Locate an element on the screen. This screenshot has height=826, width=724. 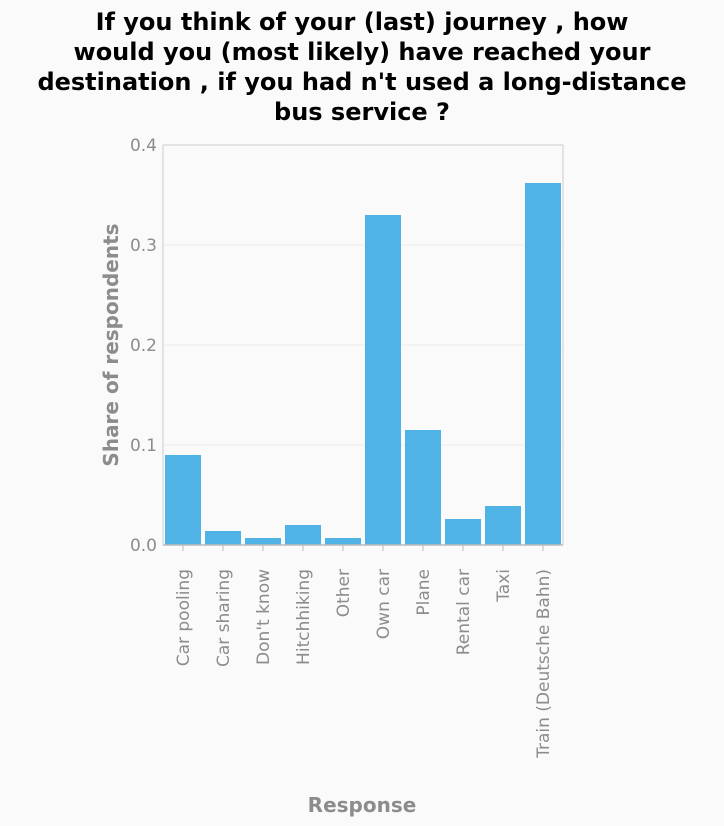
y-tick-label: 0.0 is located at coordinates (143, 546).